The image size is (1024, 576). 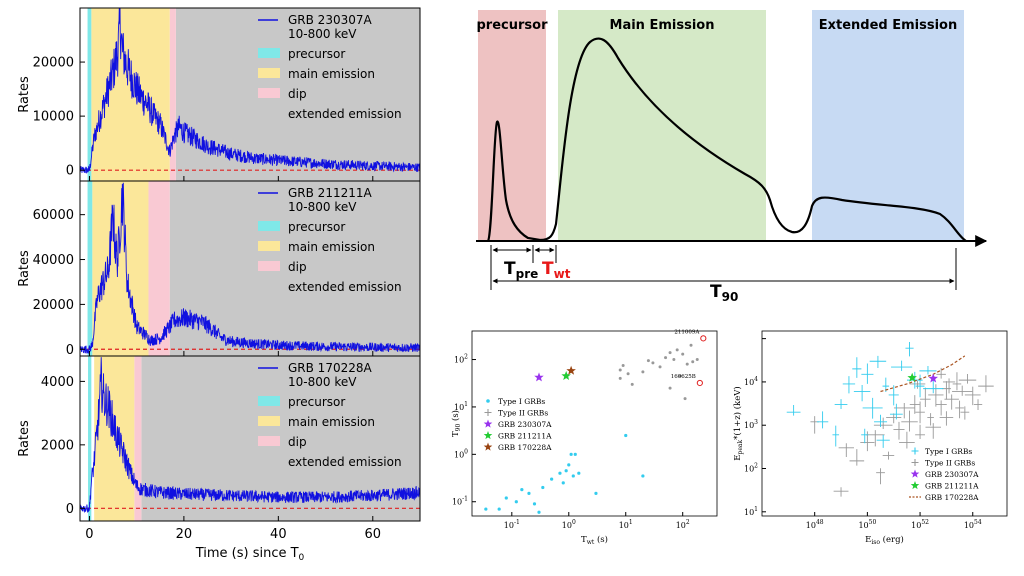 What do you see at coordinates (662, 126) in the screenshot?
I see `schematic-main-band` at bounding box center [662, 126].